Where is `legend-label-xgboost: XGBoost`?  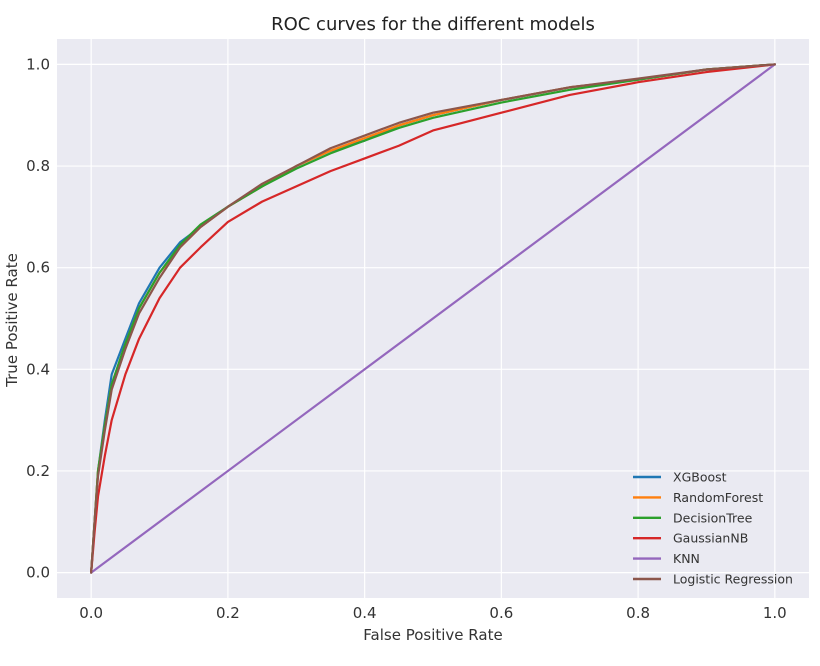 legend-label-xgboost: XGBoost is located at coordinates (700, 477).